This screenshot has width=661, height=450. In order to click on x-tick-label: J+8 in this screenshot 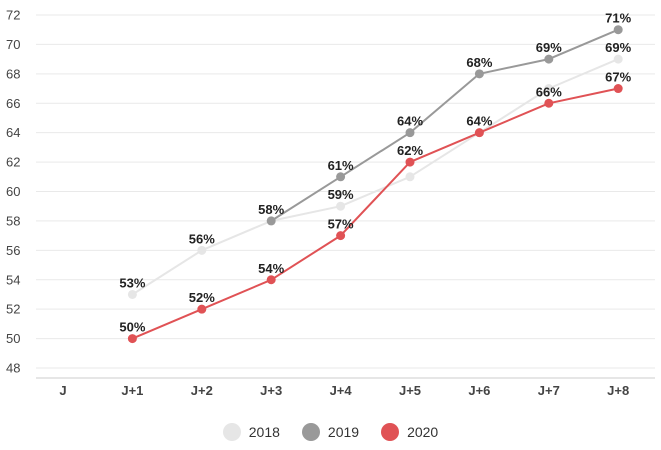, I will do `click(618, 390)`.